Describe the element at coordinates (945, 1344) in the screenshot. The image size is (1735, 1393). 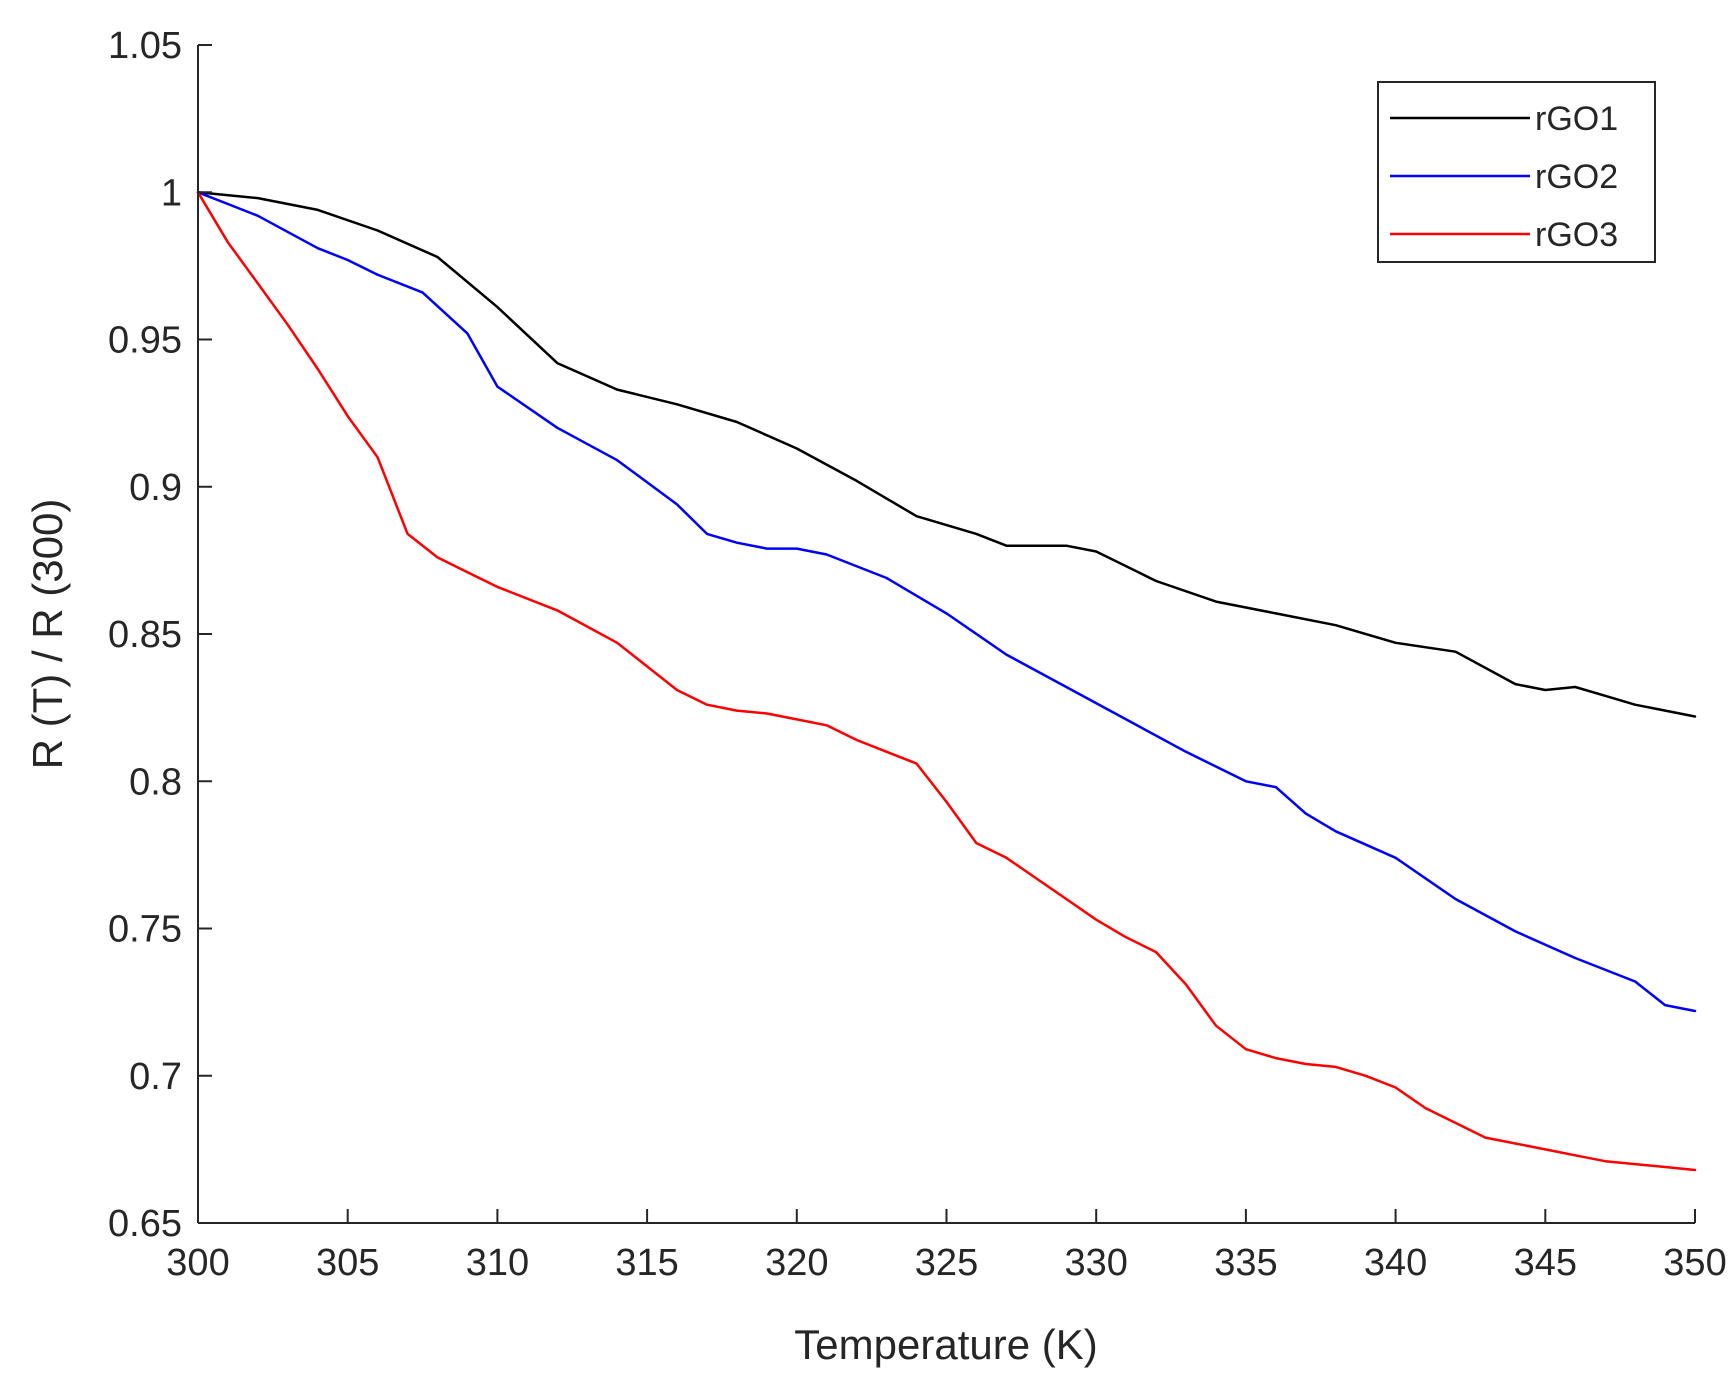
I see `x-axis-title: Temperature (K)` at that location.